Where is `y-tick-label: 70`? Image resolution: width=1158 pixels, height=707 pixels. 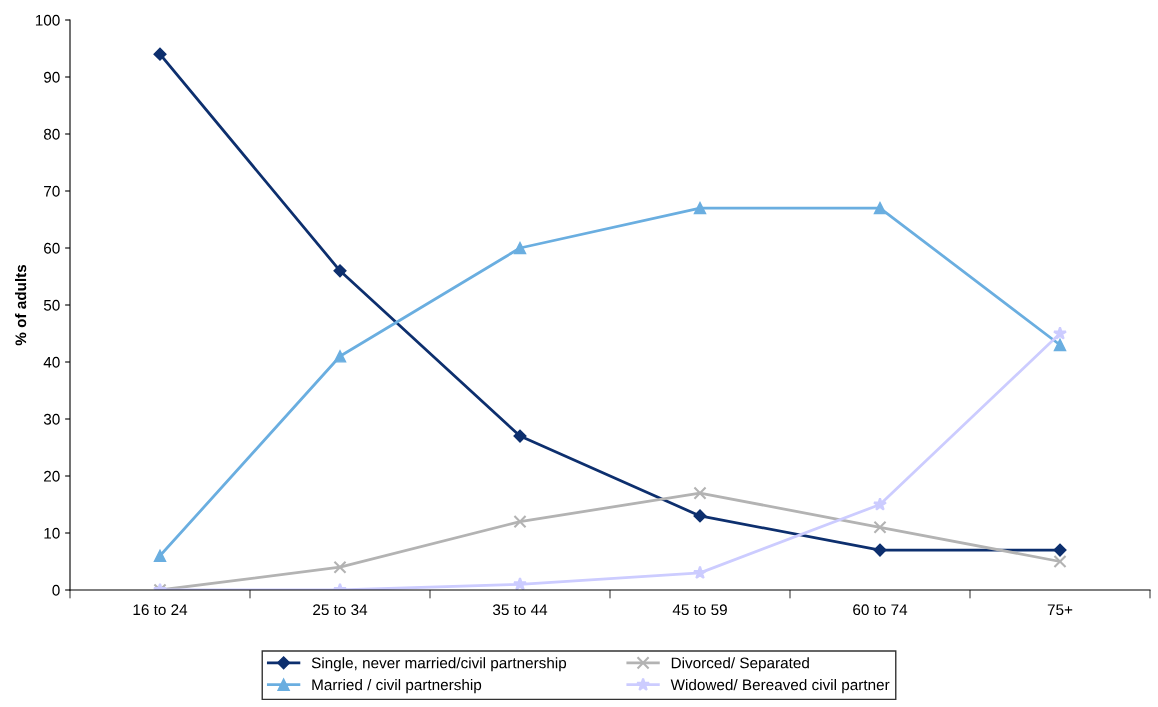
y-tick-label: 70 is located at coordinates (52, 191).